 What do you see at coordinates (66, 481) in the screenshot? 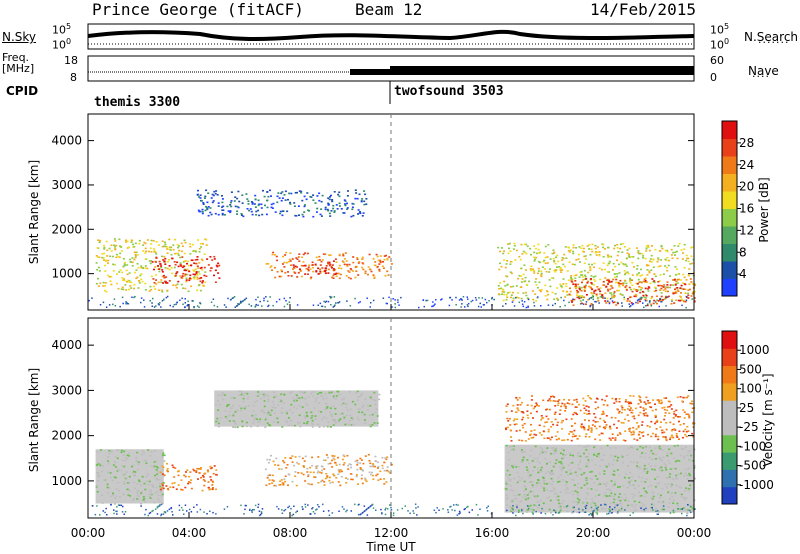
I see `velocity-y-tick-label: 1000` at bounding box center [66, 481].